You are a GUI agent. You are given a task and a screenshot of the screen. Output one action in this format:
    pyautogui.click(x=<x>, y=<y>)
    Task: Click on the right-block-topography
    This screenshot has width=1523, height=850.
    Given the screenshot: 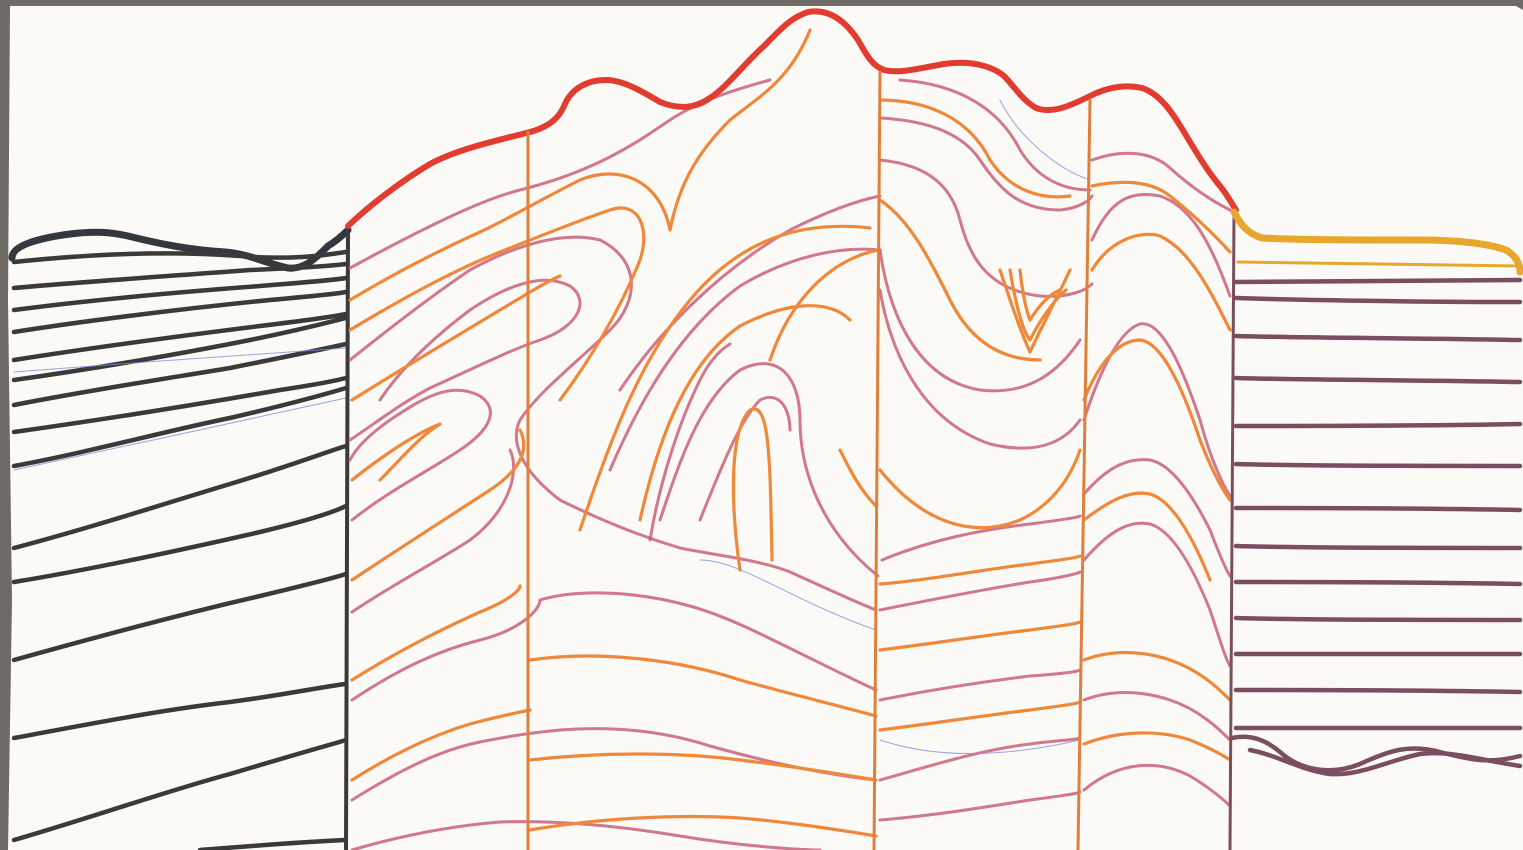 What is the action you would take?
    pyautogui.click(x=1376, y=242)
    